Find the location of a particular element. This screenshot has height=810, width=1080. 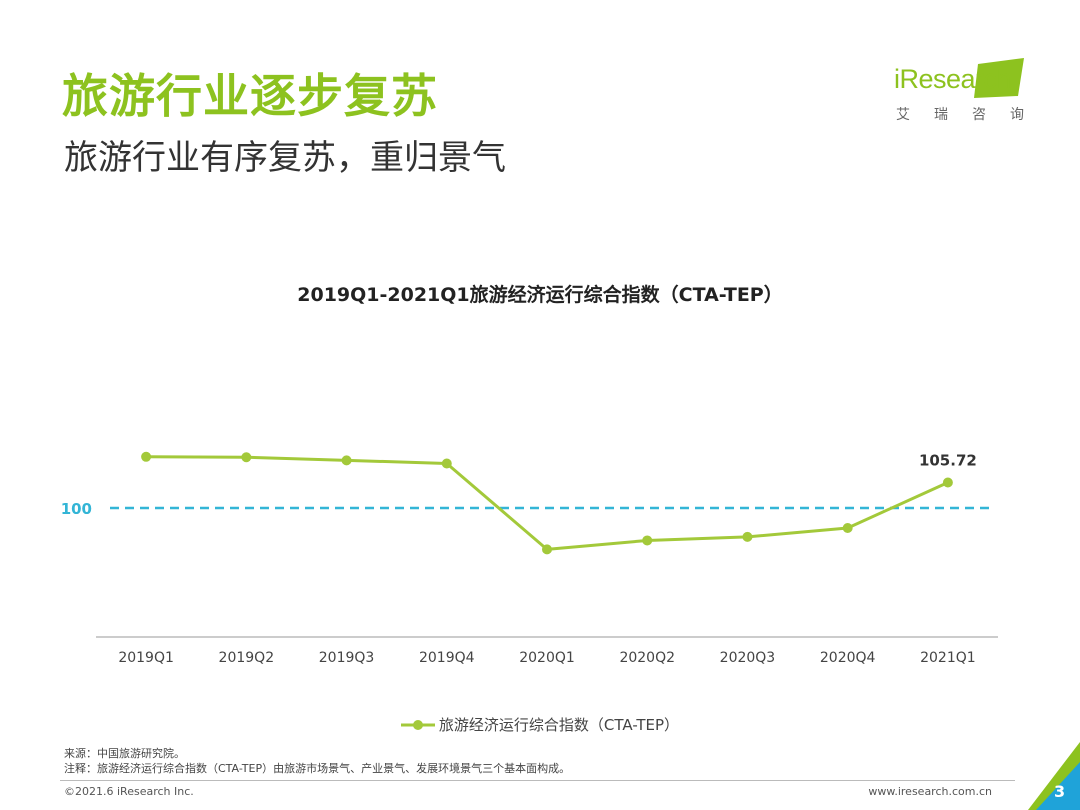

page-number: 3 is located at coordinates (1060, 791).